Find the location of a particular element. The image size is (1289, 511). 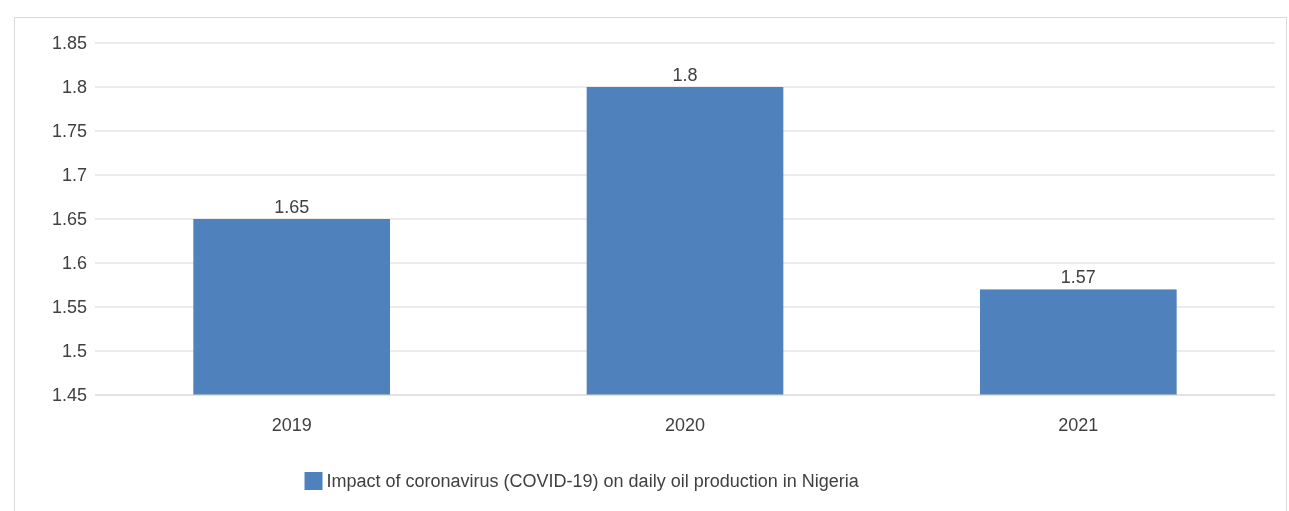

x-tick-label: 2019 is located at coordinates (291, 425).